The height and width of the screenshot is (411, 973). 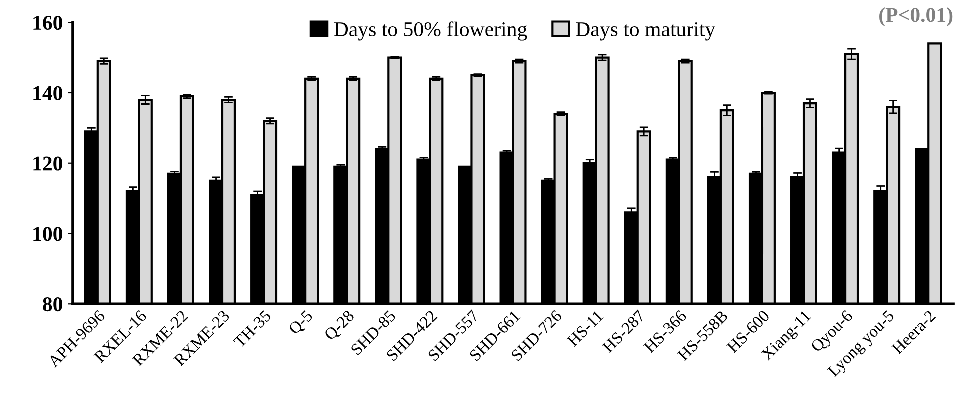 I want to click on y-tick-label: 140, so click(x=48, y=93).